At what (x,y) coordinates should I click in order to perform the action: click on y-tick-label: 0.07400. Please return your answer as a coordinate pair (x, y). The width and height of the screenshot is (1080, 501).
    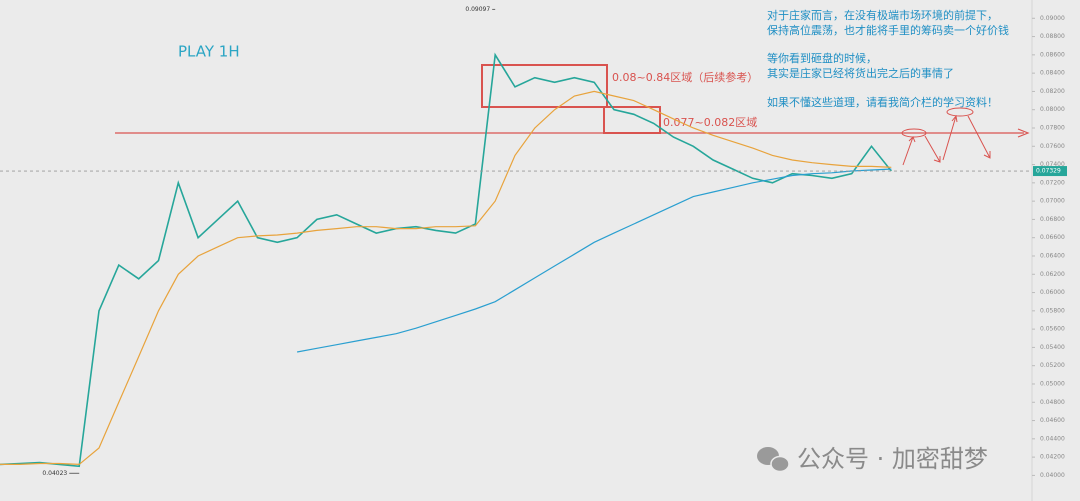
    Looking at the image, I should click on (1052, 164).